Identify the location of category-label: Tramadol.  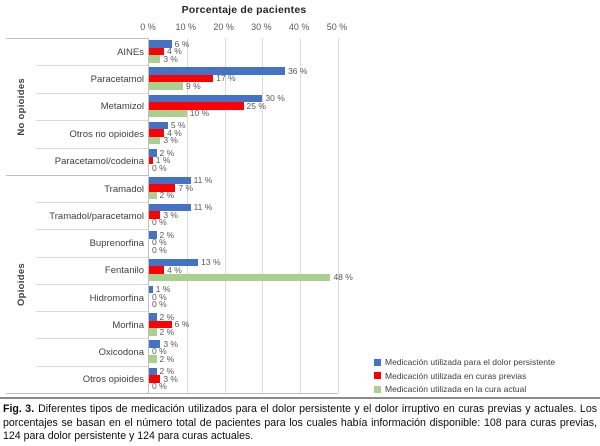
(124, 189).